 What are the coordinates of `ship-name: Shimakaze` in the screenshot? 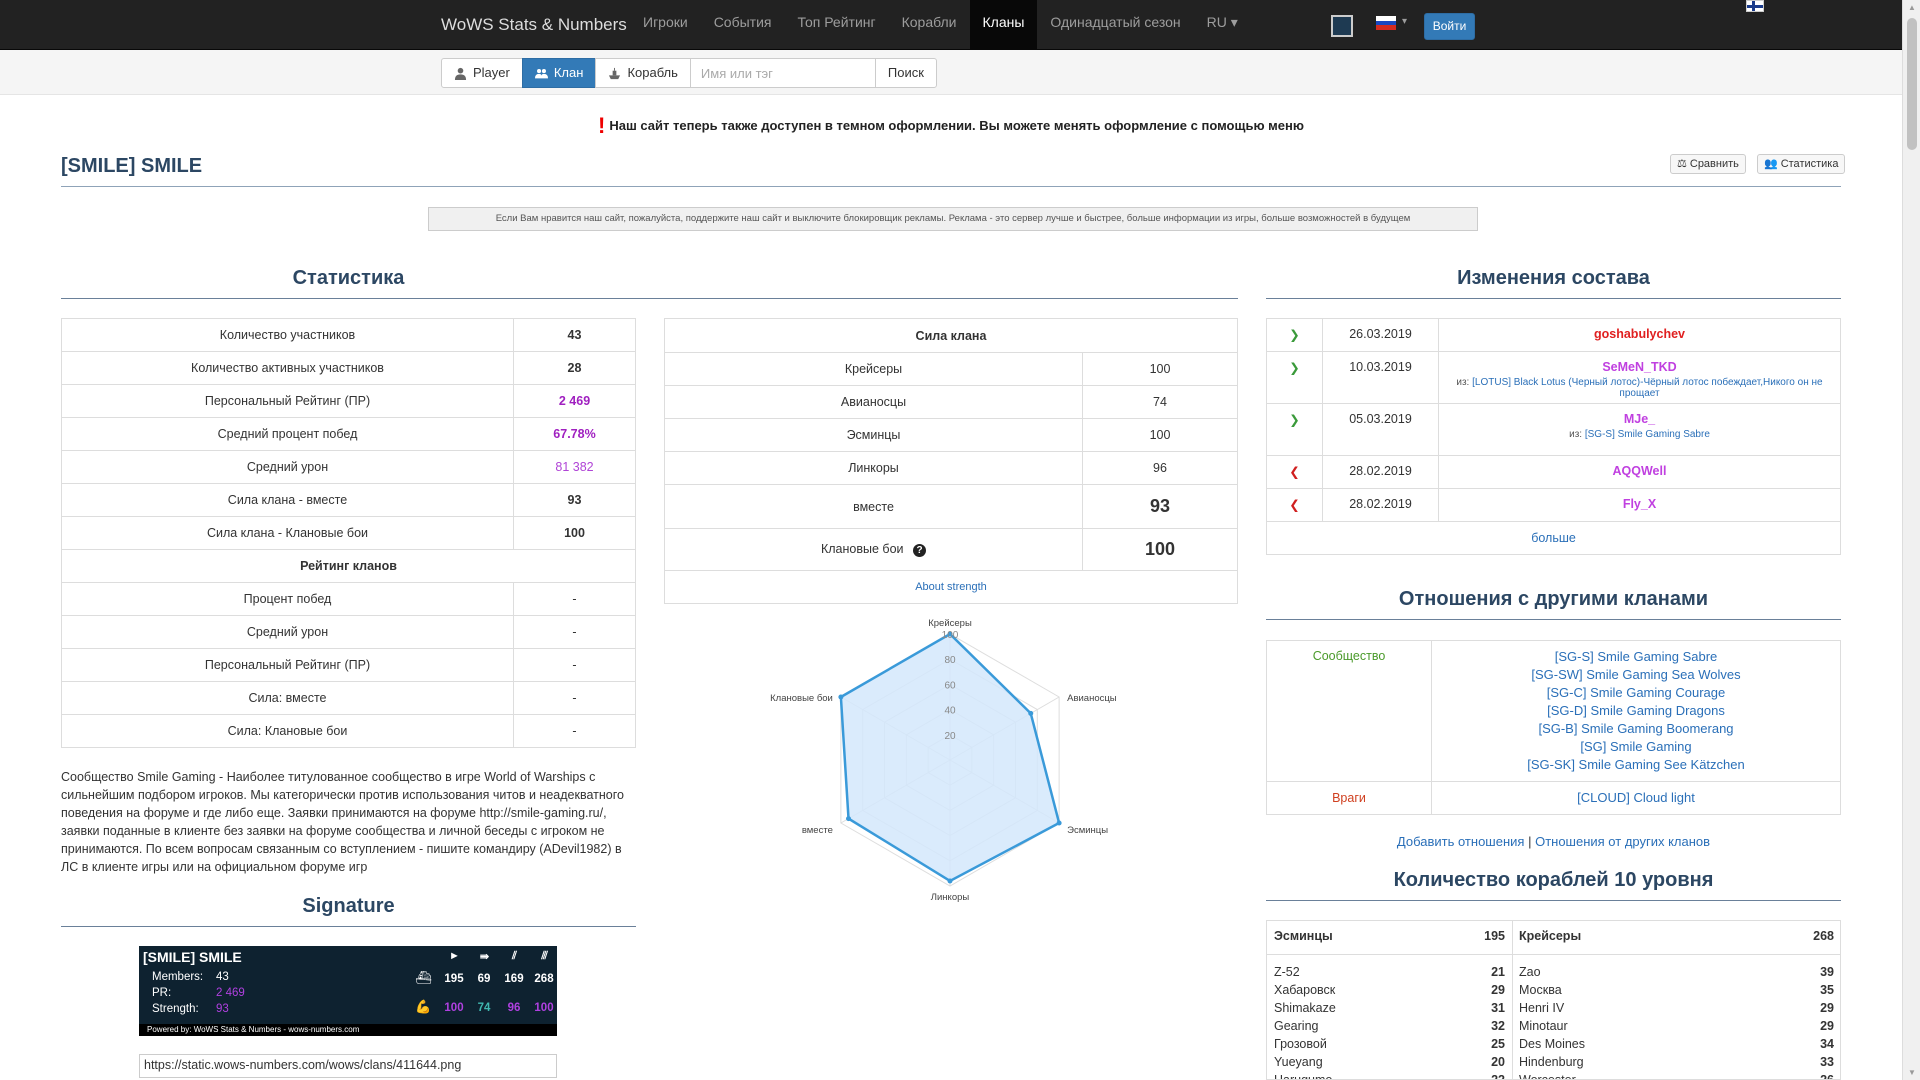 It's located at (1305, 1008).